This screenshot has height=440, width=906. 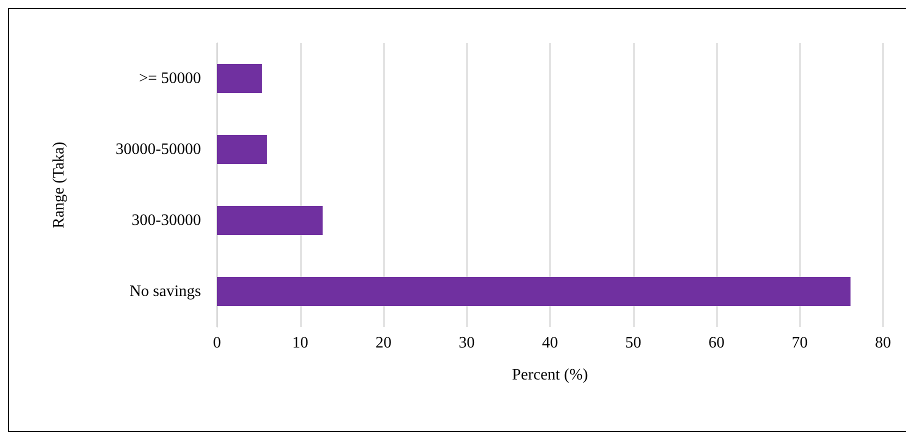 I want to click on x-tick-label: 10, so click(x=300, y=343).